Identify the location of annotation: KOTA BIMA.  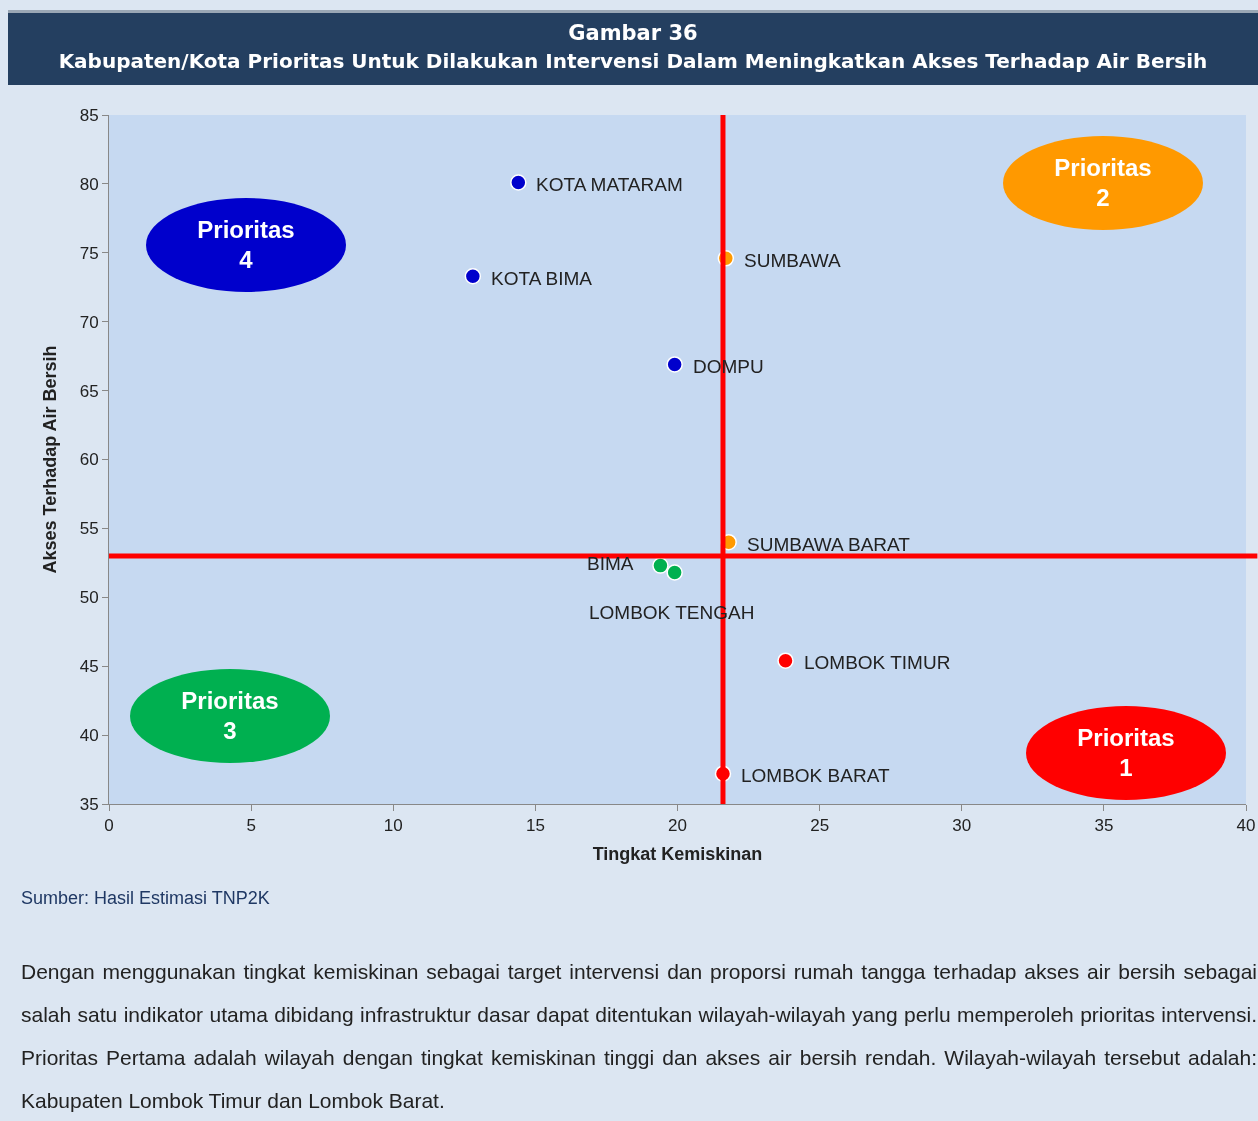
(542, 278).